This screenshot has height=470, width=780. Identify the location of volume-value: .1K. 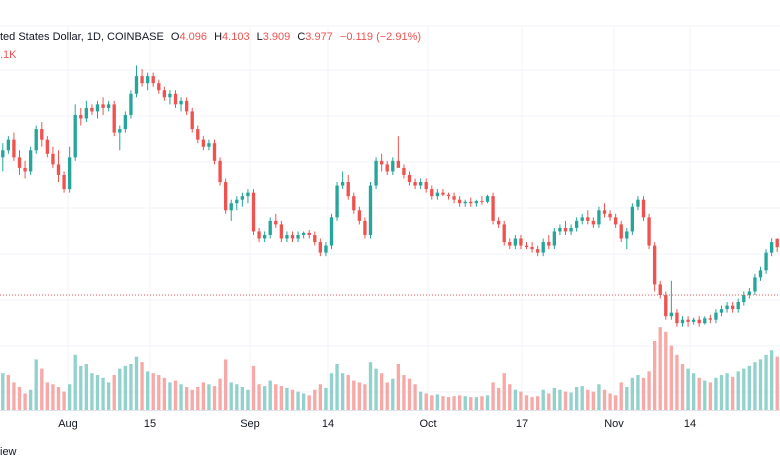
(8, 55).